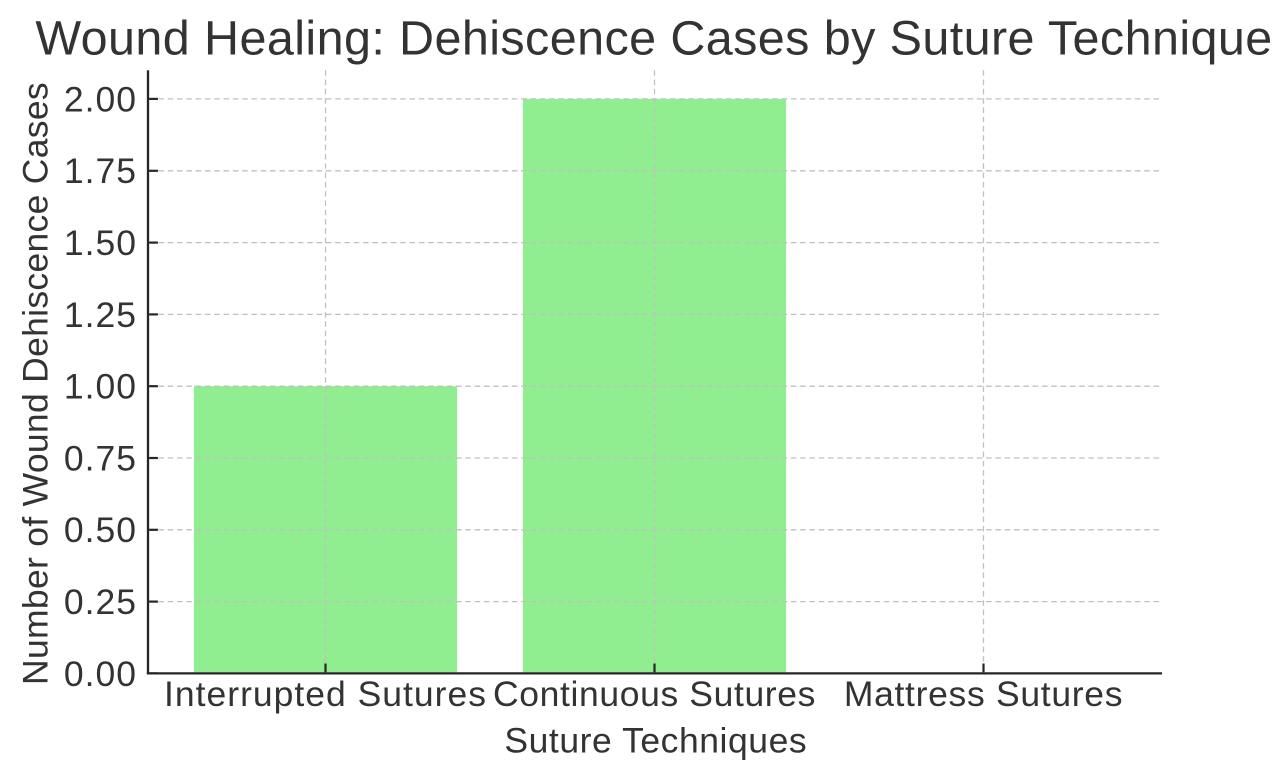  Describe the element at coordinates (100, 530) in the screenshot. I see `svg-text: 0.50` at that location.